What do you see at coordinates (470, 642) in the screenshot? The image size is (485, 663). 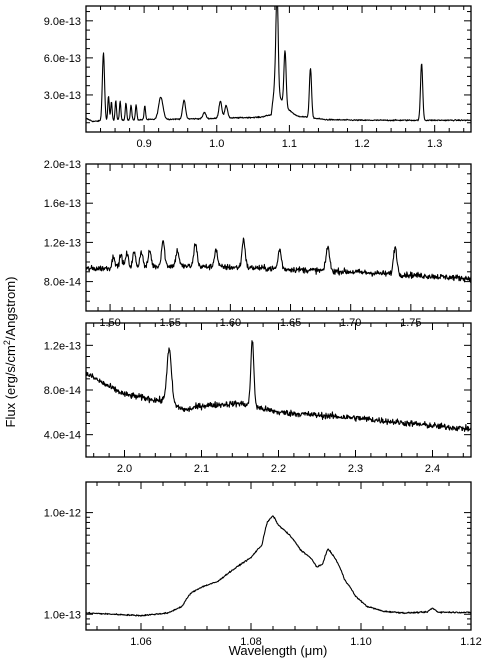 I see `x-tick-label: 1.12` at bounding box center [470, 642].